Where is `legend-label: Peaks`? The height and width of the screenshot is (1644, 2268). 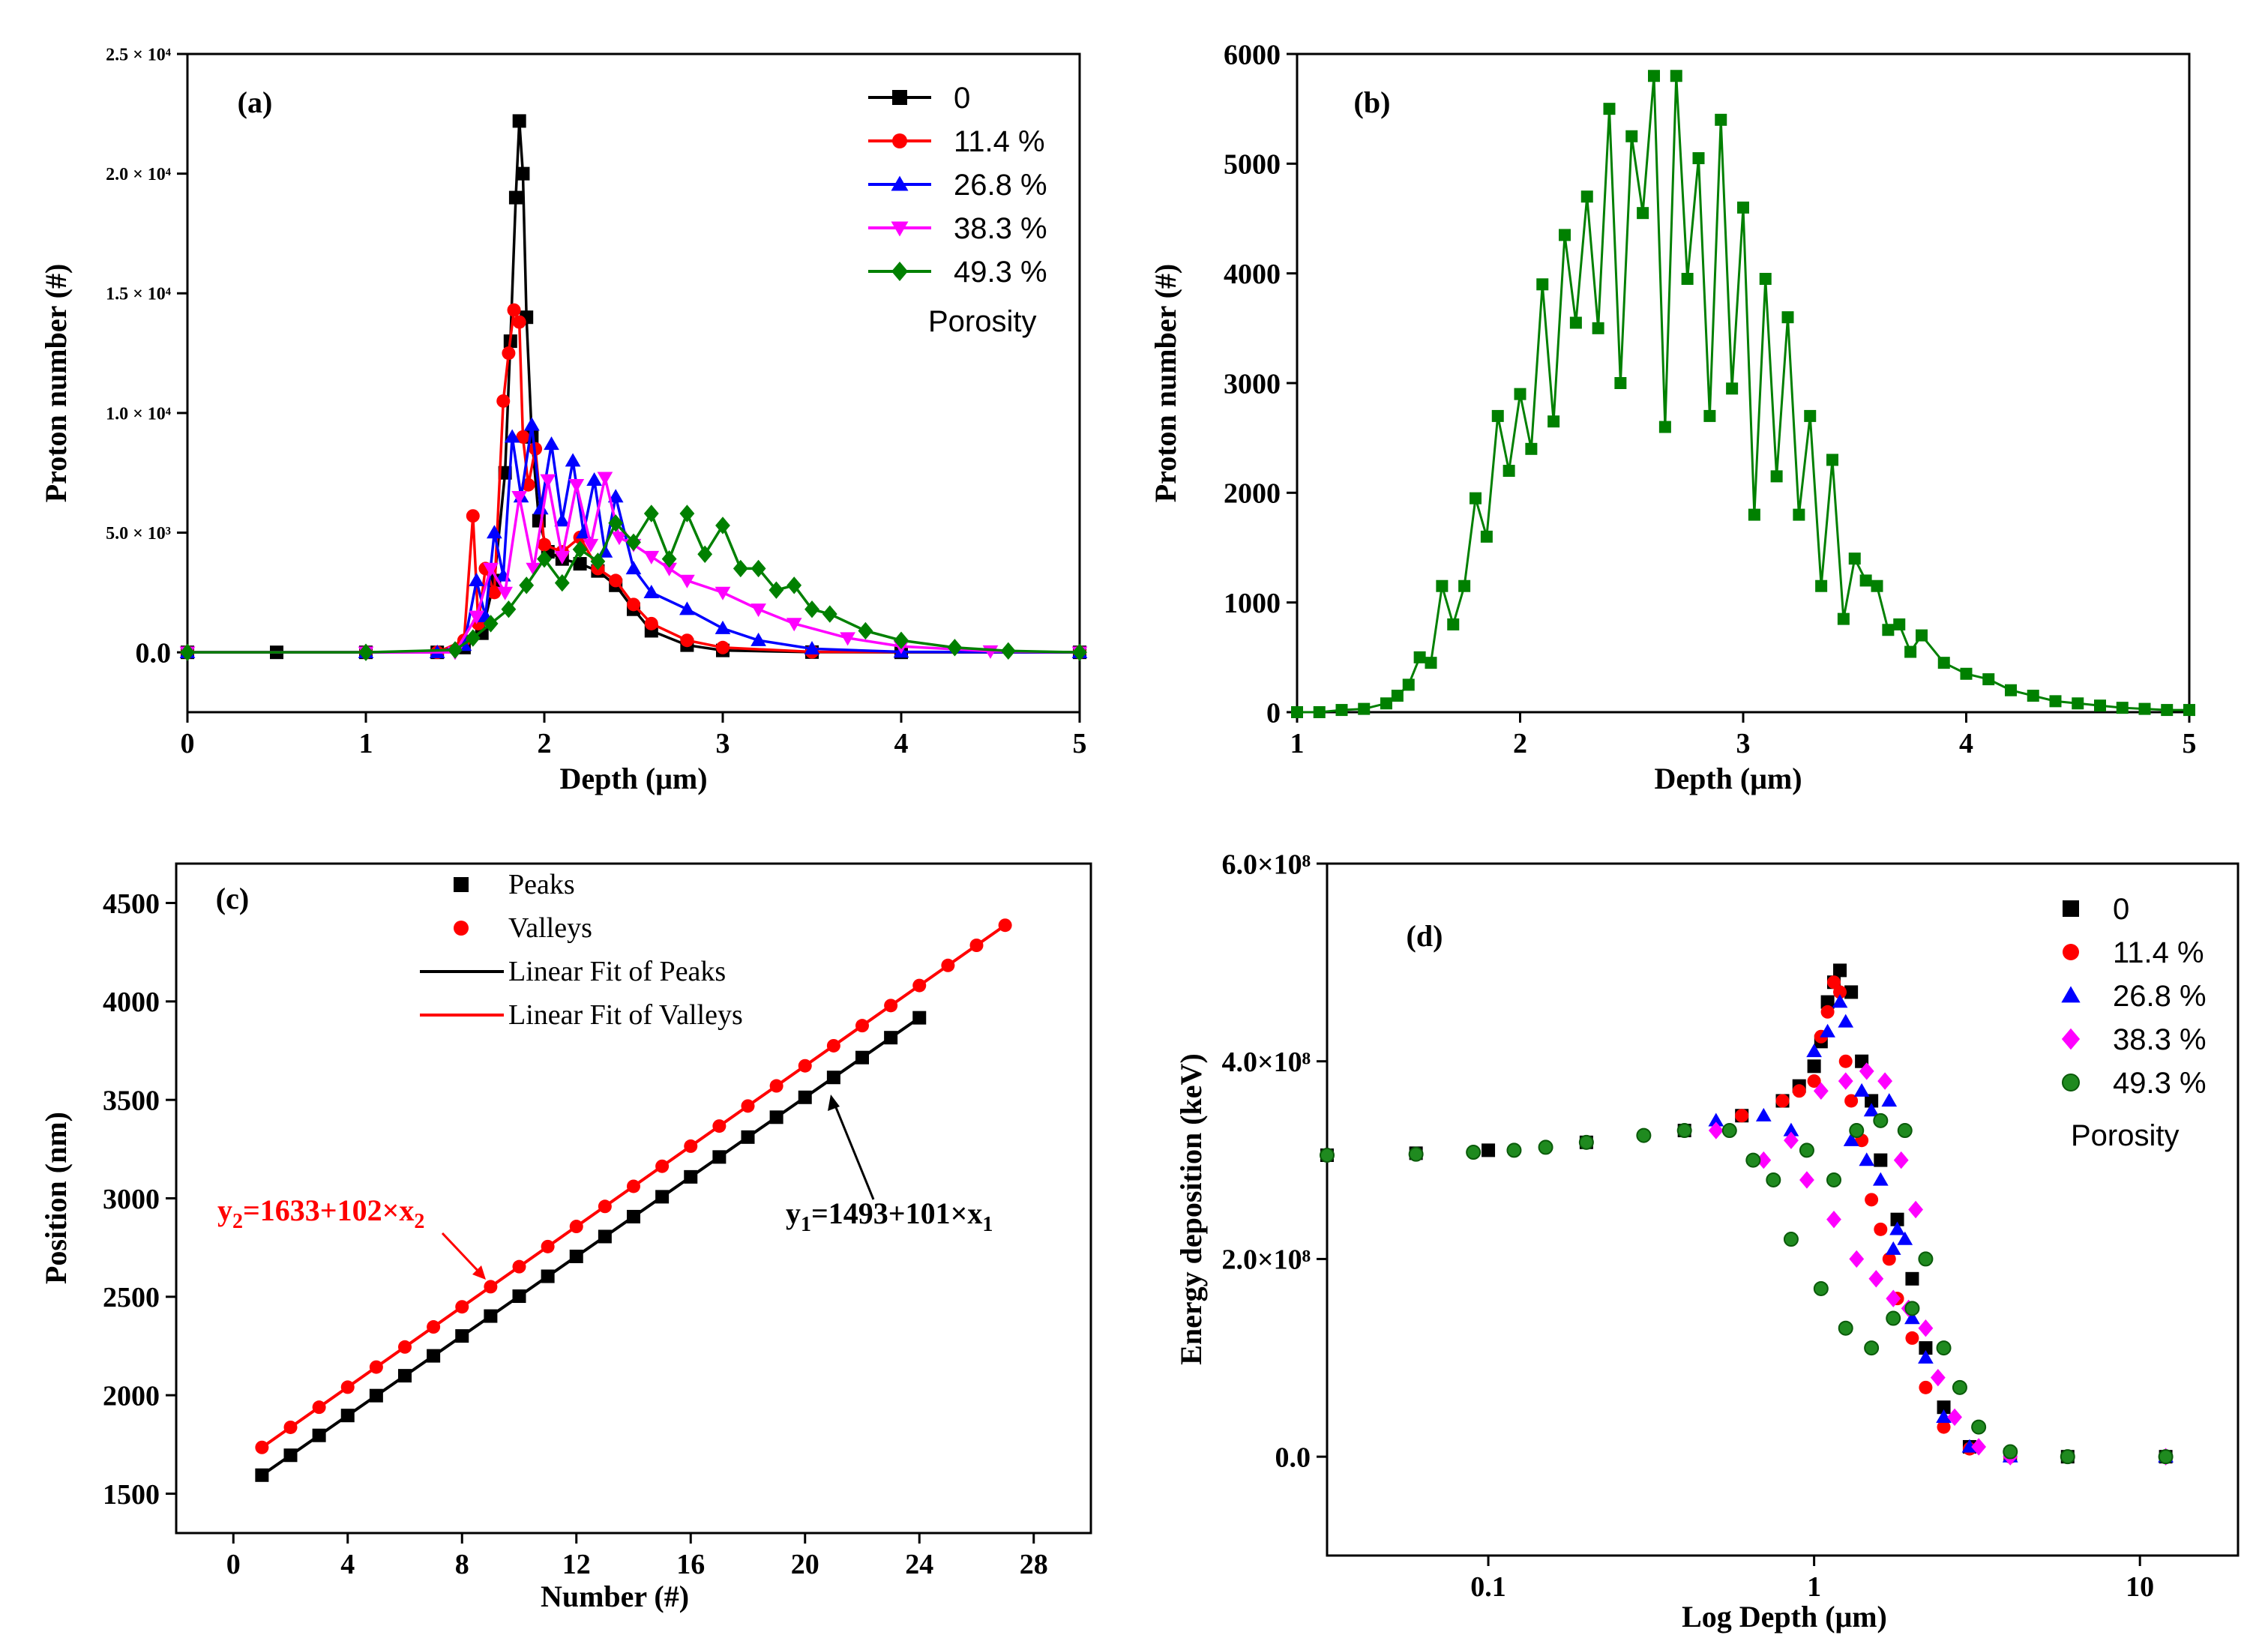 legend-label: Peaks is located at coordinates (541, 885).